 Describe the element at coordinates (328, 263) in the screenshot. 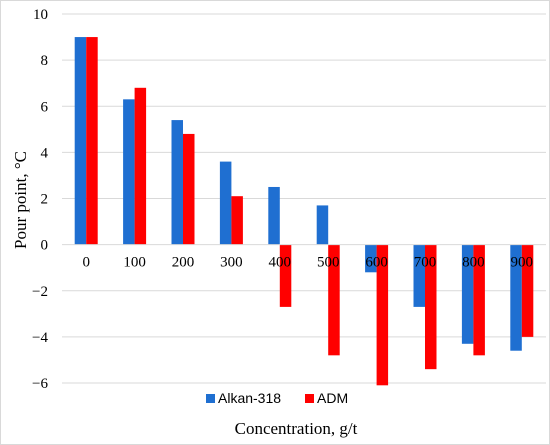

I see `x-tick-label: 500` at that location.